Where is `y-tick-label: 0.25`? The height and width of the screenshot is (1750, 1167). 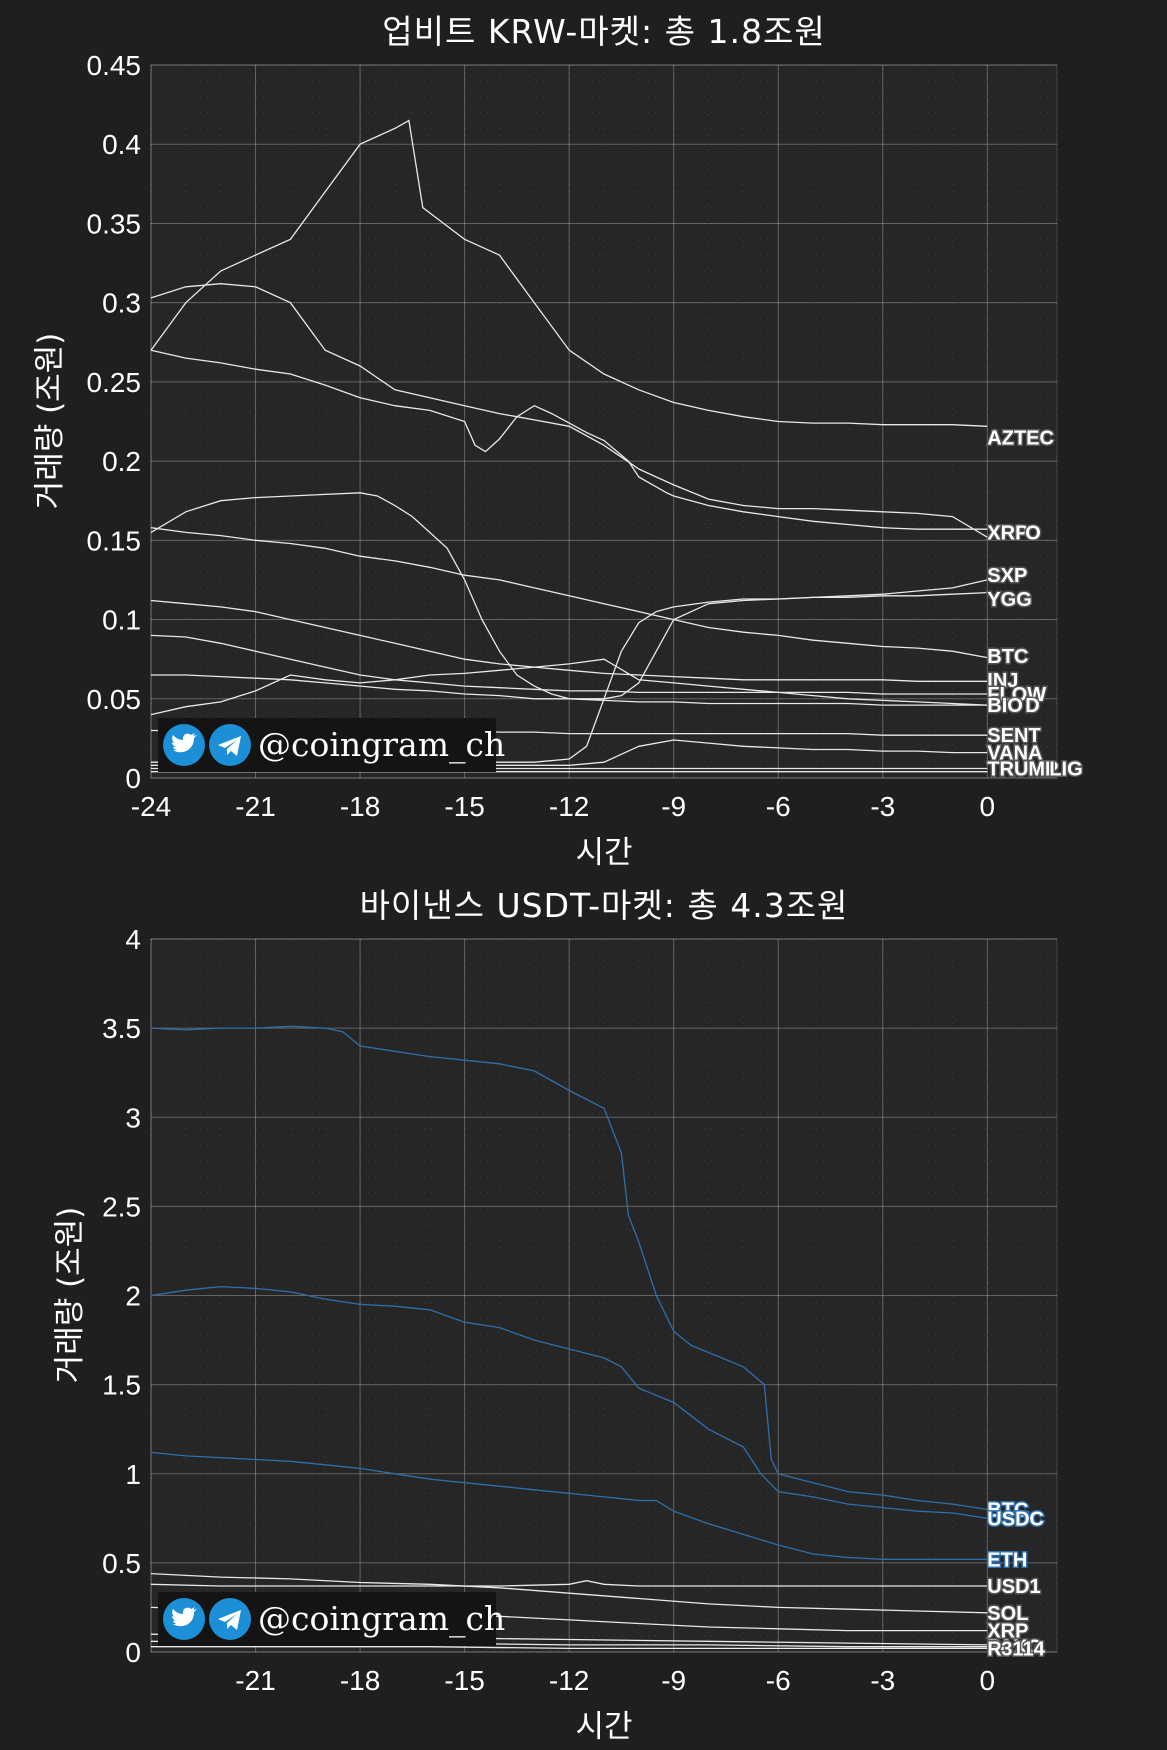 y-tick-label: 0.25 is located at coordinates (114, 382).